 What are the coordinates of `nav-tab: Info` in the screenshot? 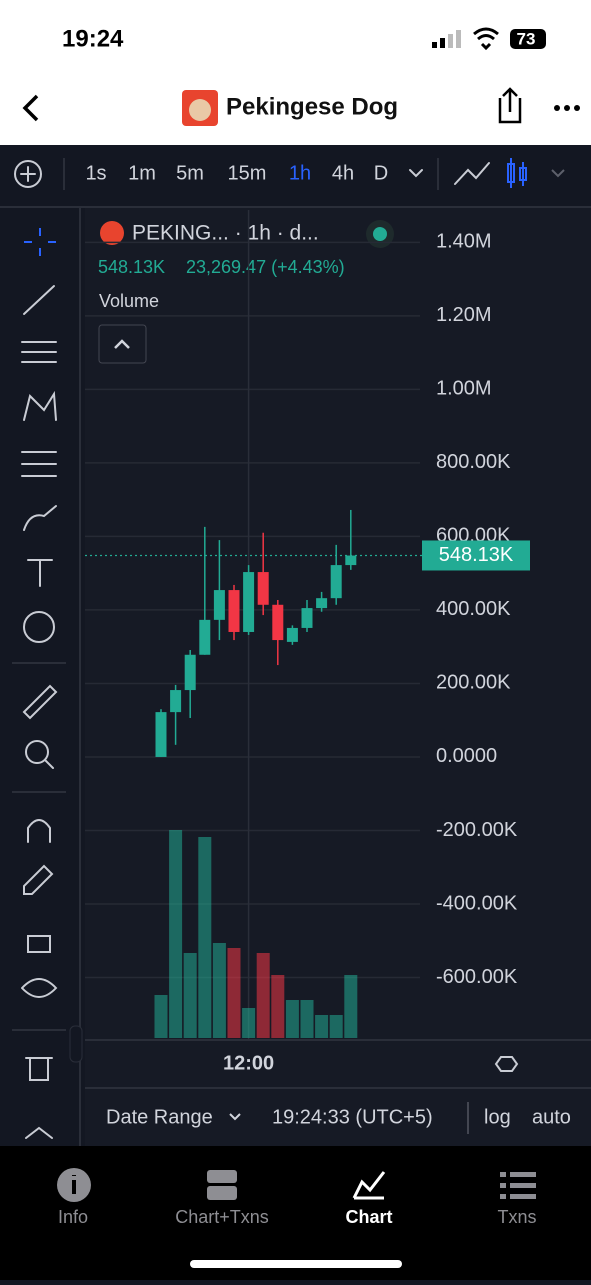 It's located at (73, 1217).